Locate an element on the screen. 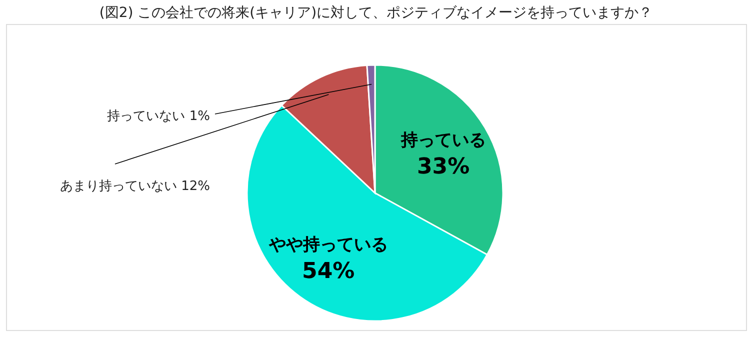 The width and height of the screenshot is (752, 348). slice-label: 持っている is located at coordinates (443, 140).